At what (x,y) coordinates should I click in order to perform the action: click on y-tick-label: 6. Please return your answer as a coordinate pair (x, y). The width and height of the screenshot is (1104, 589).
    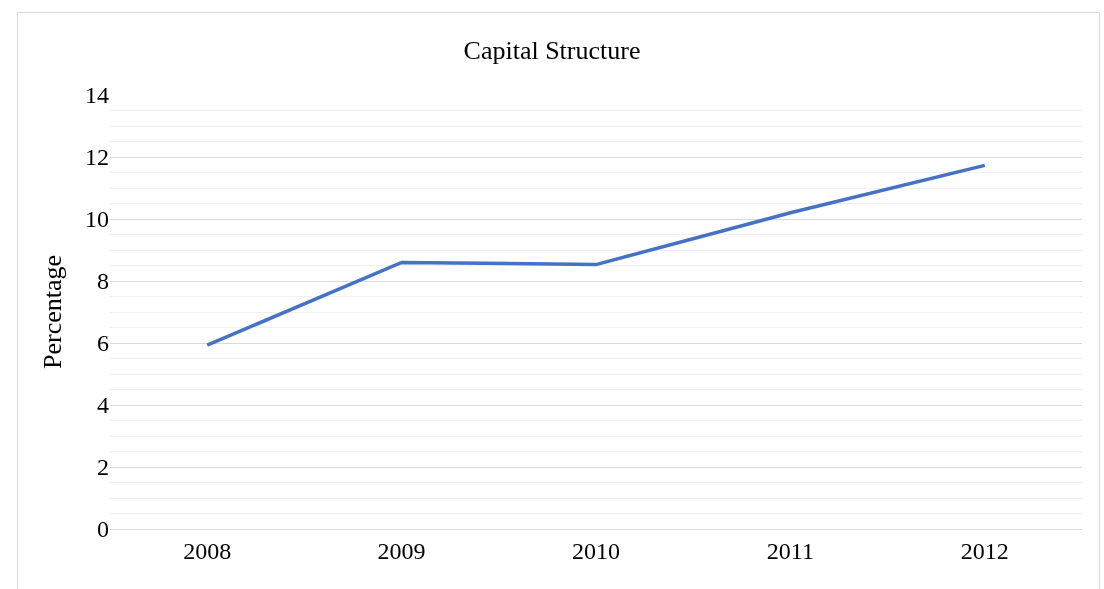
    Looking at the image, I should click on (103, 343).